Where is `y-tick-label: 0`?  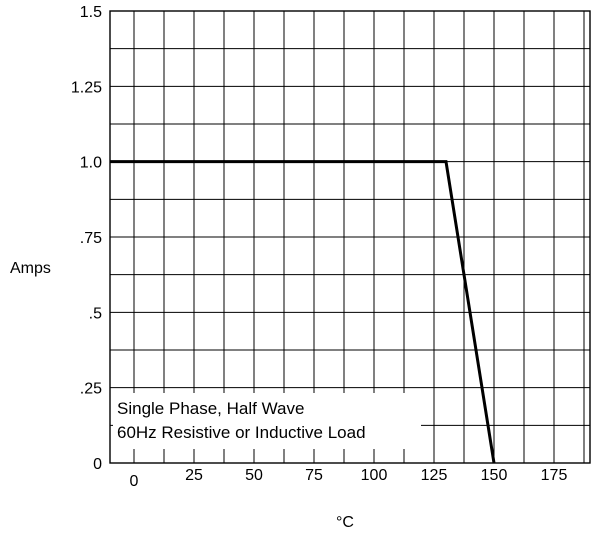 y-tick-label: 0 is located at coordinates (97, 464).